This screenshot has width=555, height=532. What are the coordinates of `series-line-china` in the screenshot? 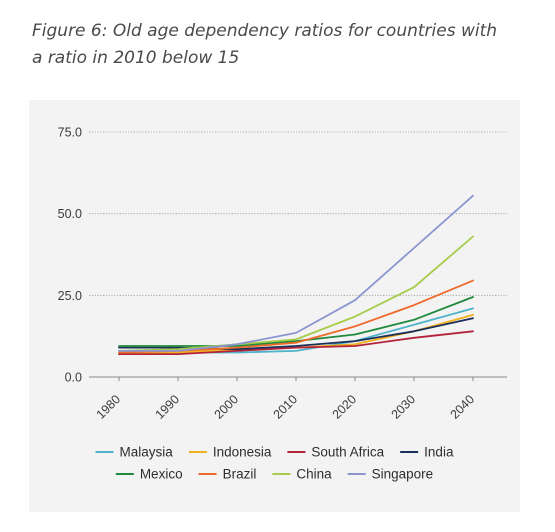 It's located at (296, 293).